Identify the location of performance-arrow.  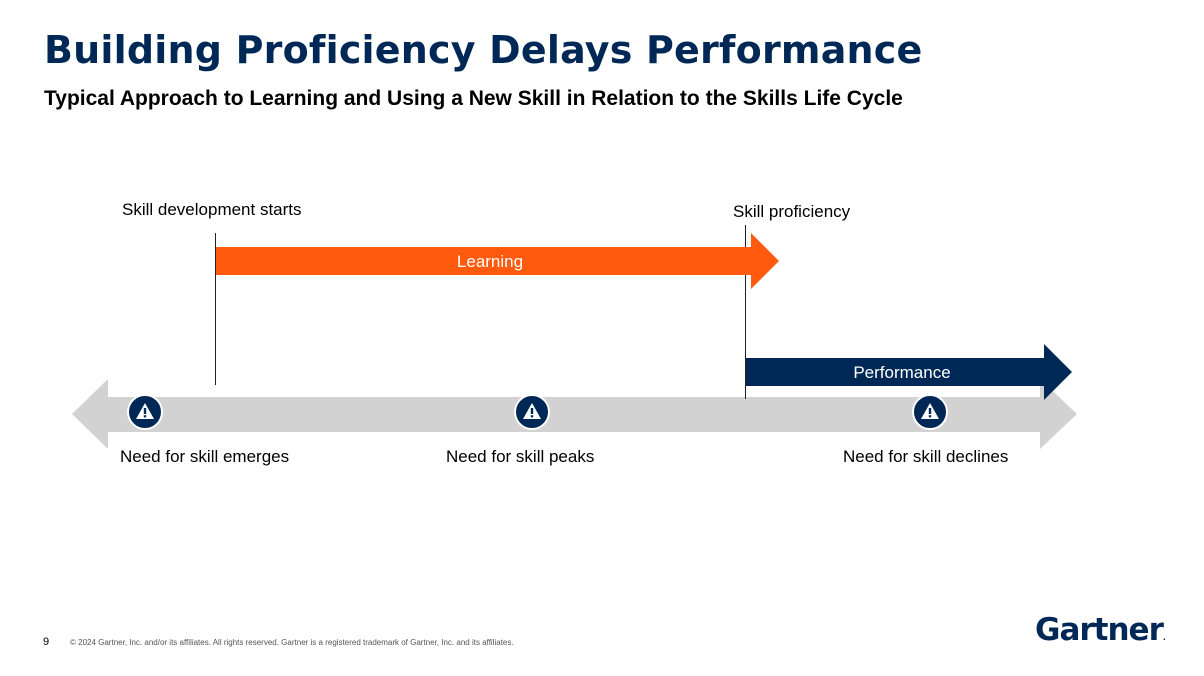
(909, 372).